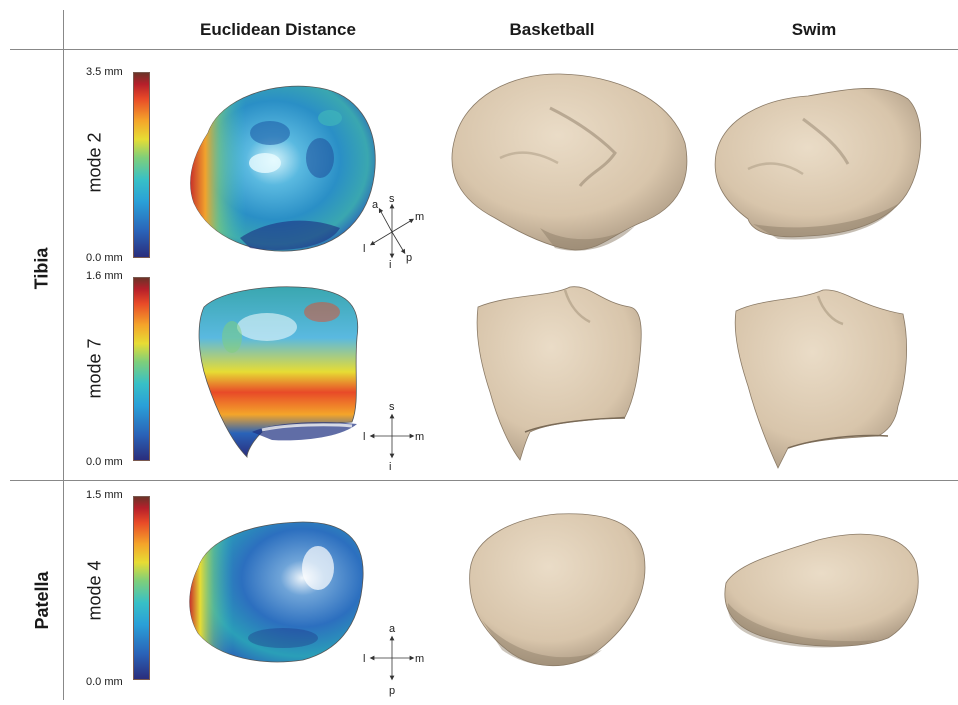 Image resolution: width=958 pixels, height=705 pixels. Describe the element at coordinates (104, 495) in the screenshot. I see `colorbar-max-label: 1.5 mm` at that location.